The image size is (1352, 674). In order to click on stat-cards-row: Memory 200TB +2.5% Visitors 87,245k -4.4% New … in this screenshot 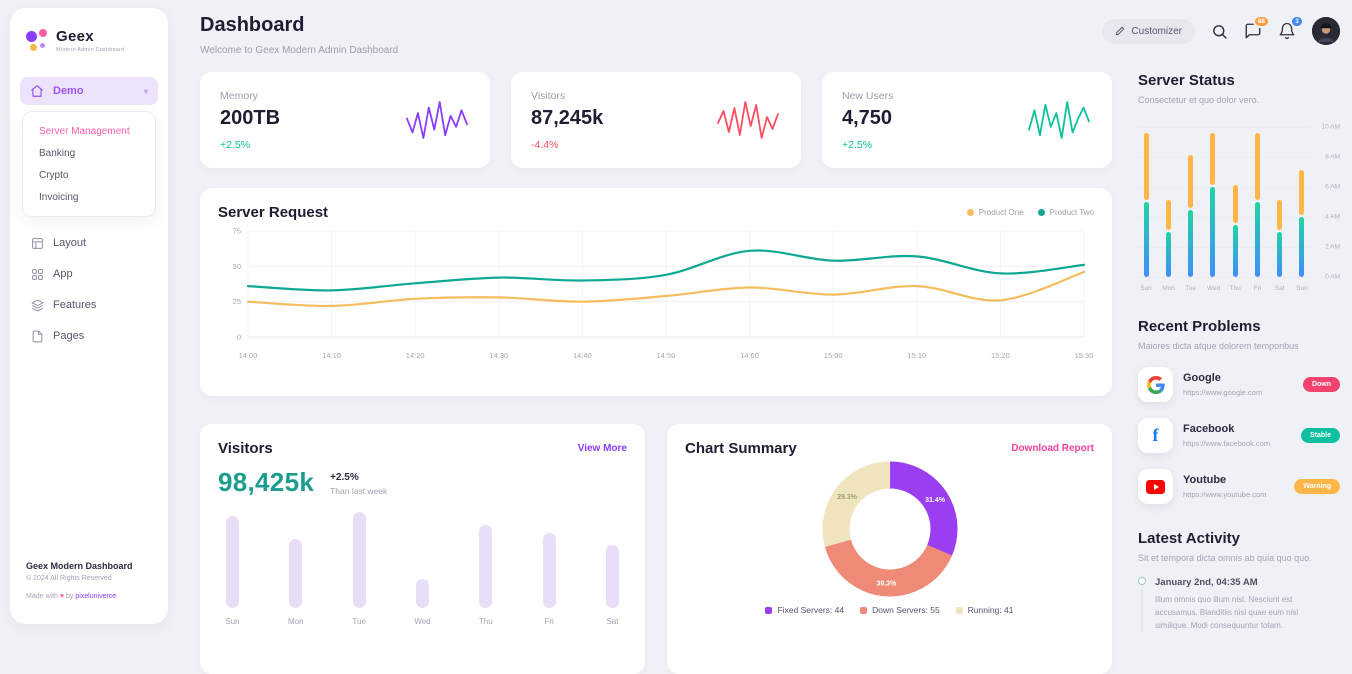, I will do `click(656, 120)`.